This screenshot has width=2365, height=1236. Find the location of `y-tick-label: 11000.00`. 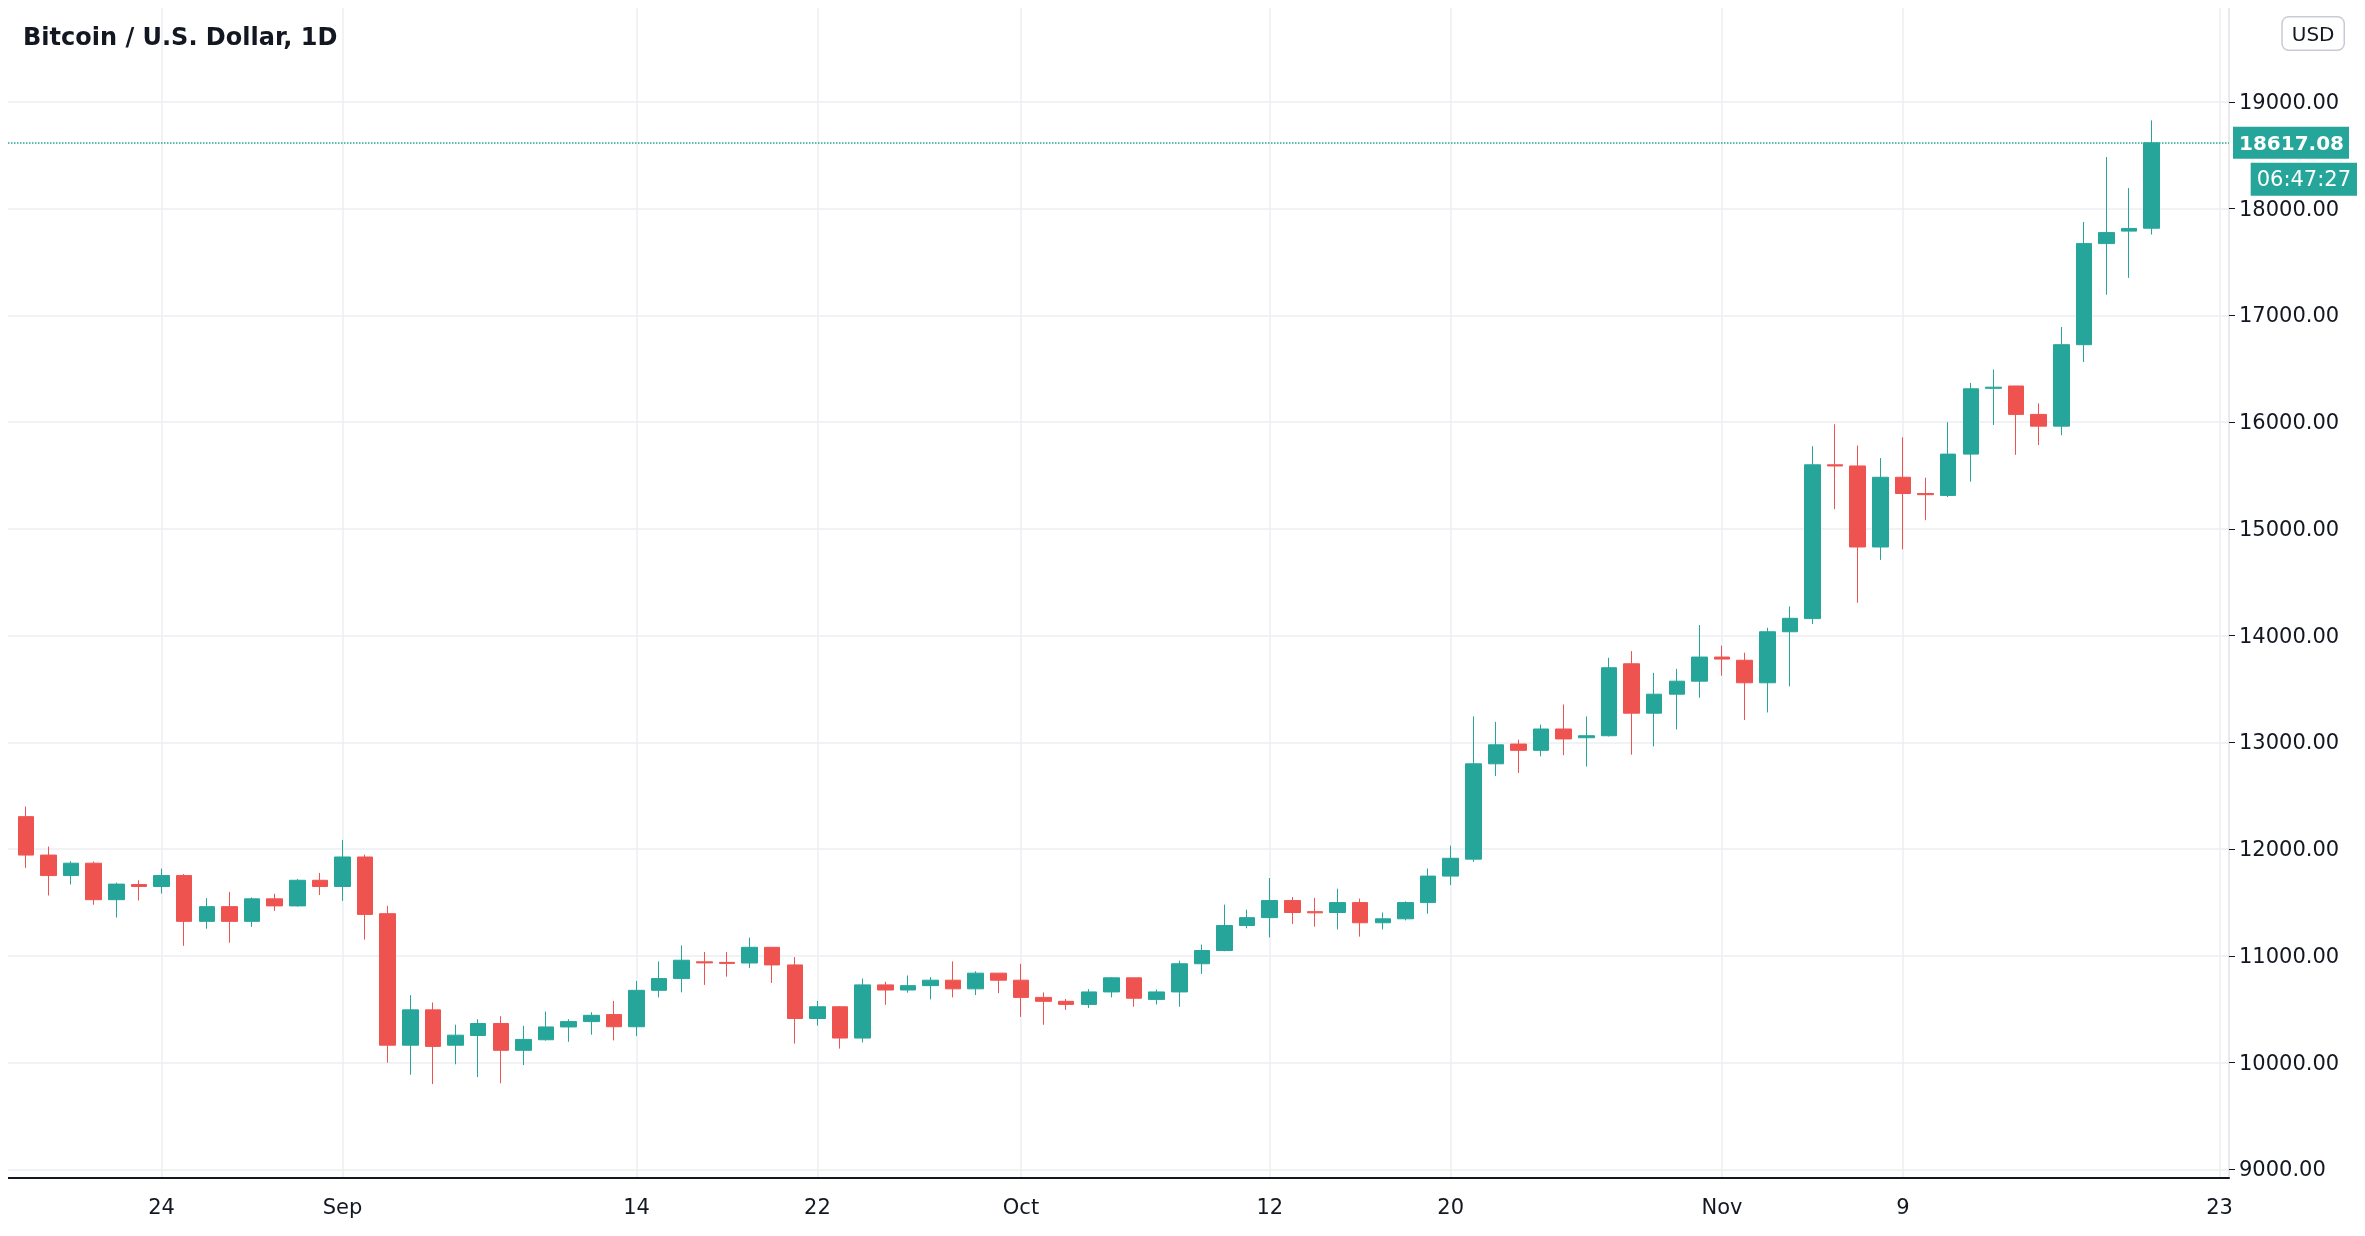

y-tick-label: 11000.00 is located at coordinates (2289, 955).